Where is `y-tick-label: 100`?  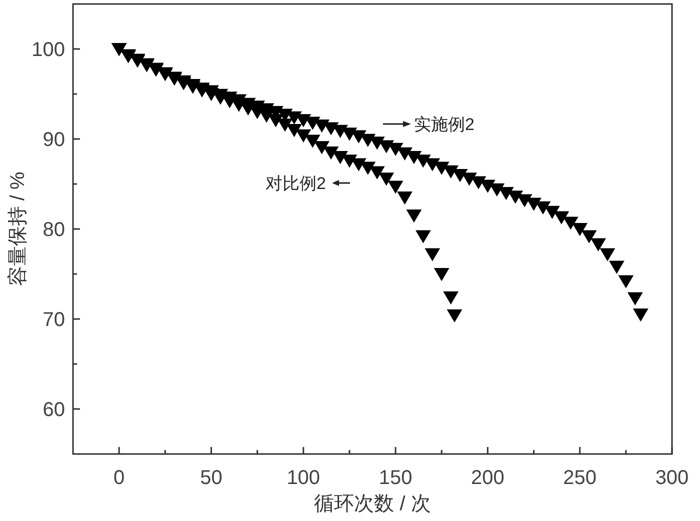 y-tick-label: 100 is located at coordinates (48, 50).